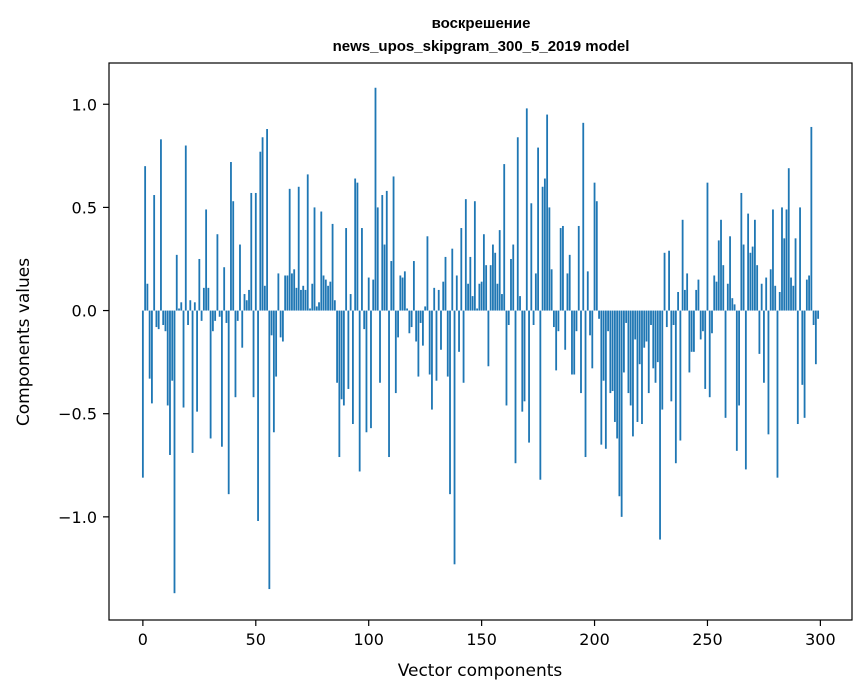 Image resolution: width=867 pixels, height=696 pixels. Describe the element at coordinates (481, 46) in the screenshot. I see `chart-title-model: news_upos_skipgram_300_5_2019 model` at that location.